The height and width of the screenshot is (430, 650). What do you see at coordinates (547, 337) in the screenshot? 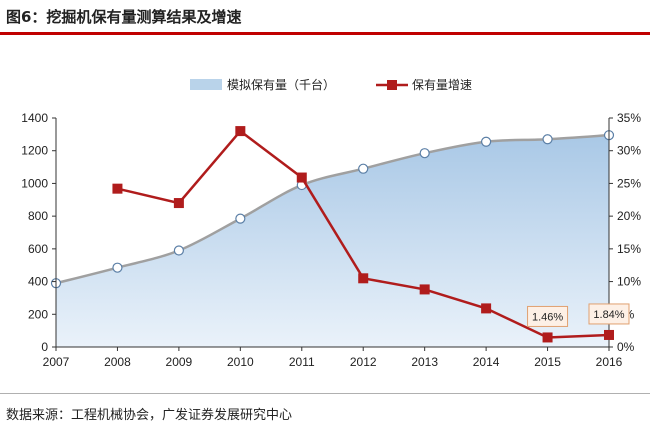
I see `growth-marker-2015` at bounding box center [547, 337].